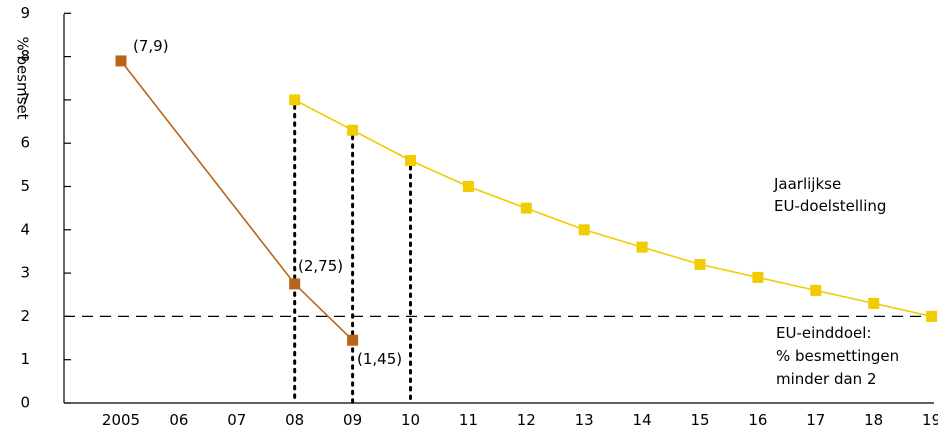 The image size is (938, 434). Describe the element at coordinates (379, 359) in the screenshot. I see `point-label-09: (1,45)` at that location.